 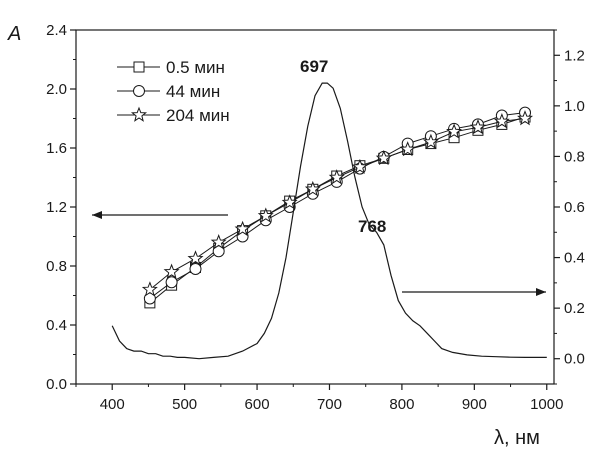 I want to click on y-left-tick-label-1.6: 1.6, so click(x=56, y=148).